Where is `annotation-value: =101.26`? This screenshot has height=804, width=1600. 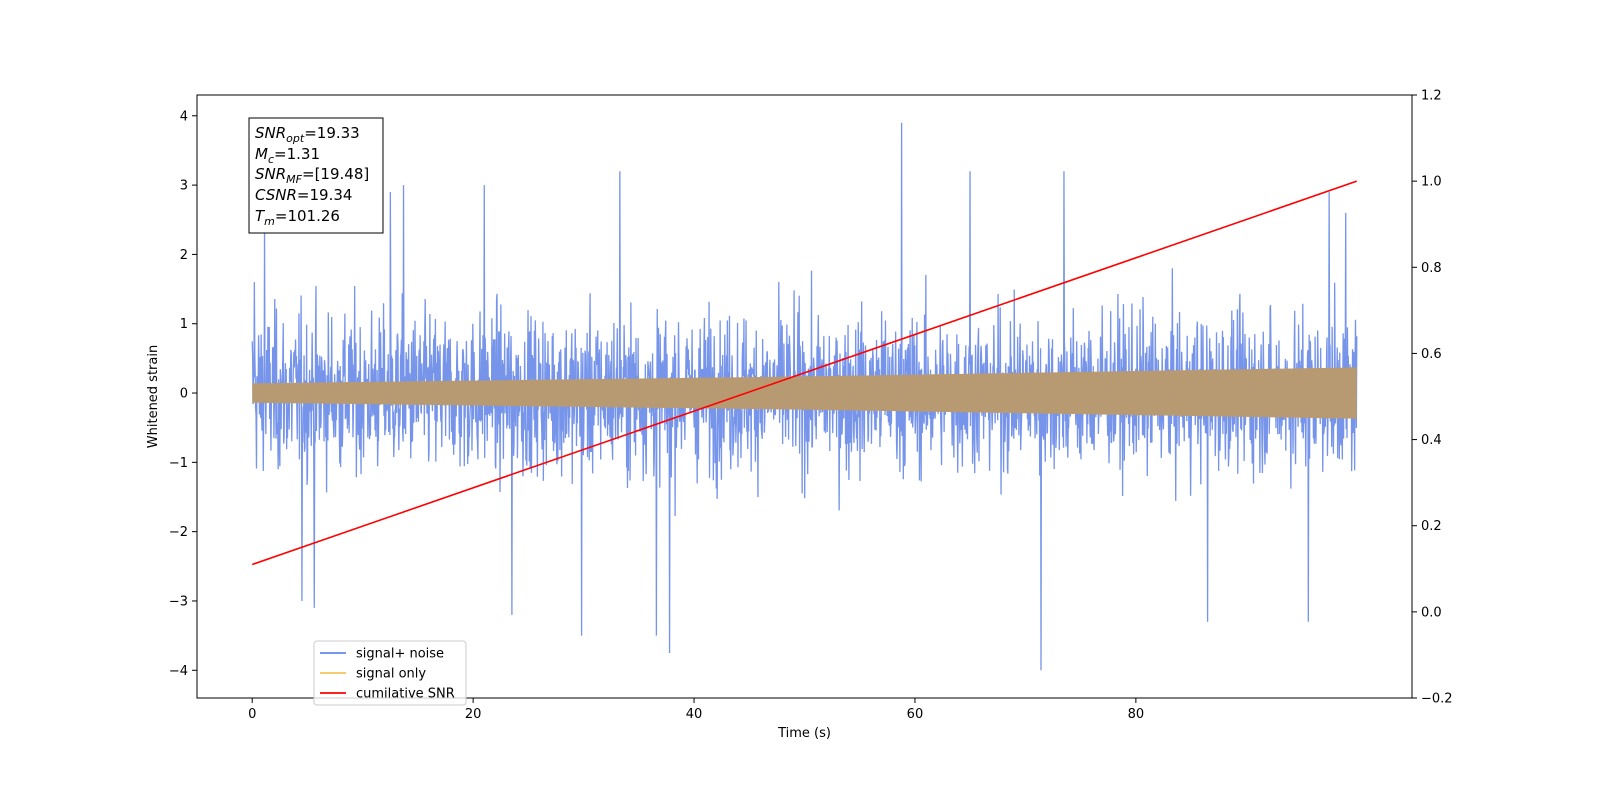 annotation-value: =101.26 is located at coordinates (307, 216).